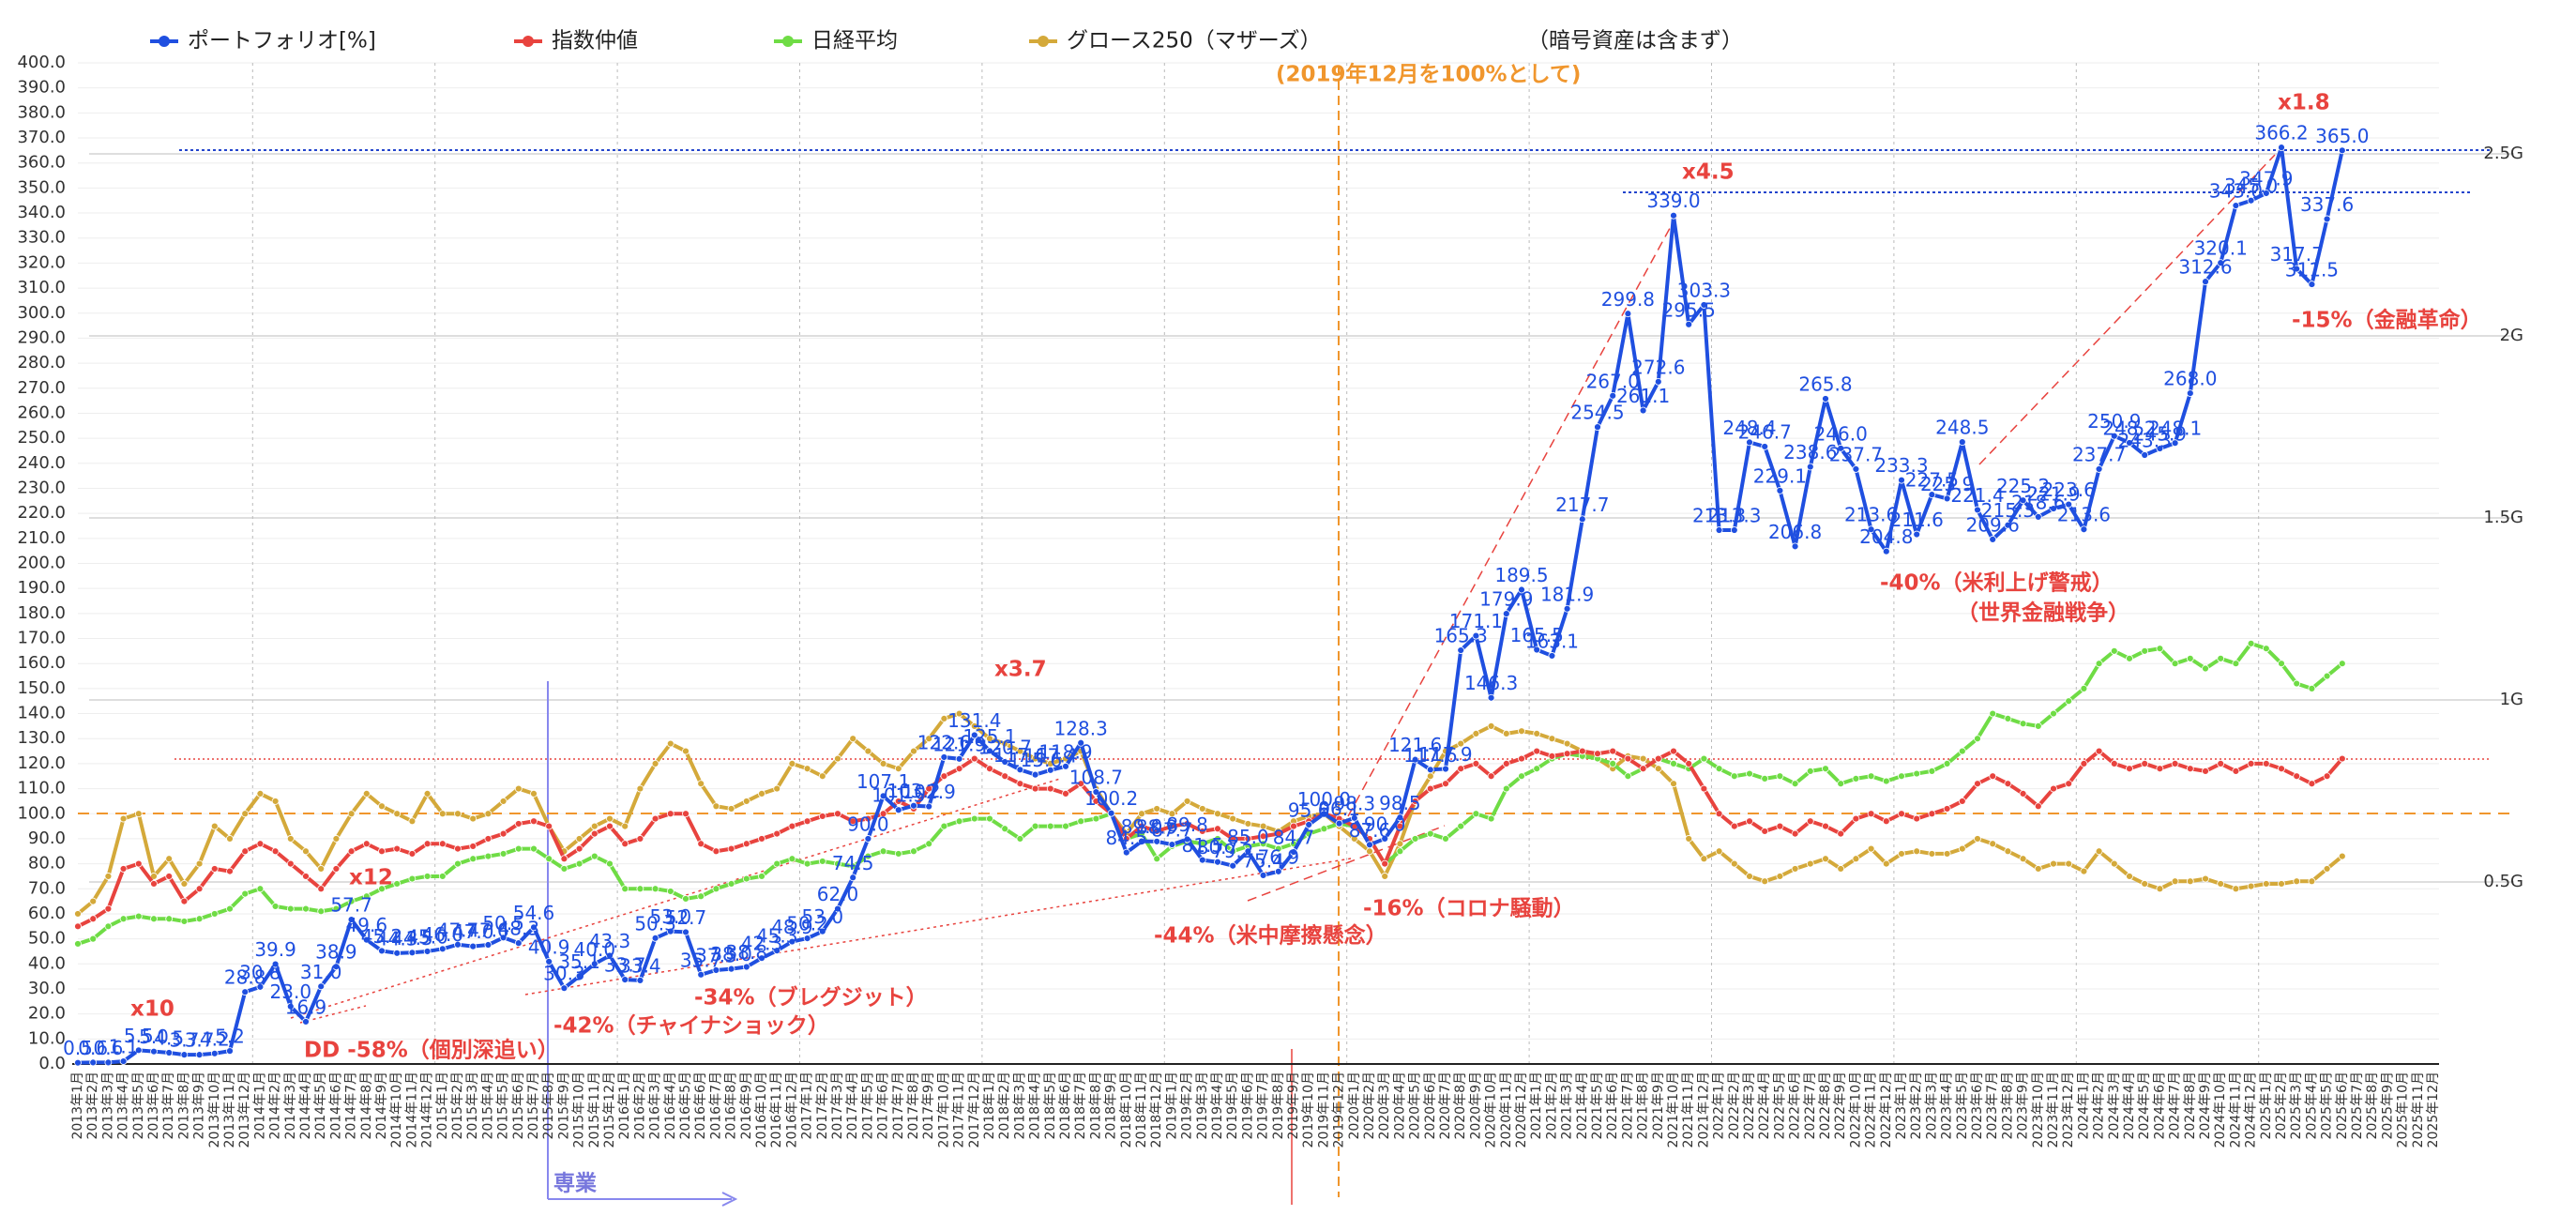  What do you see at coordinates (1445, 1105) in the screenshot?
I see `x-tick-label: 2020年7月` at bounding box center [1445, 1105].